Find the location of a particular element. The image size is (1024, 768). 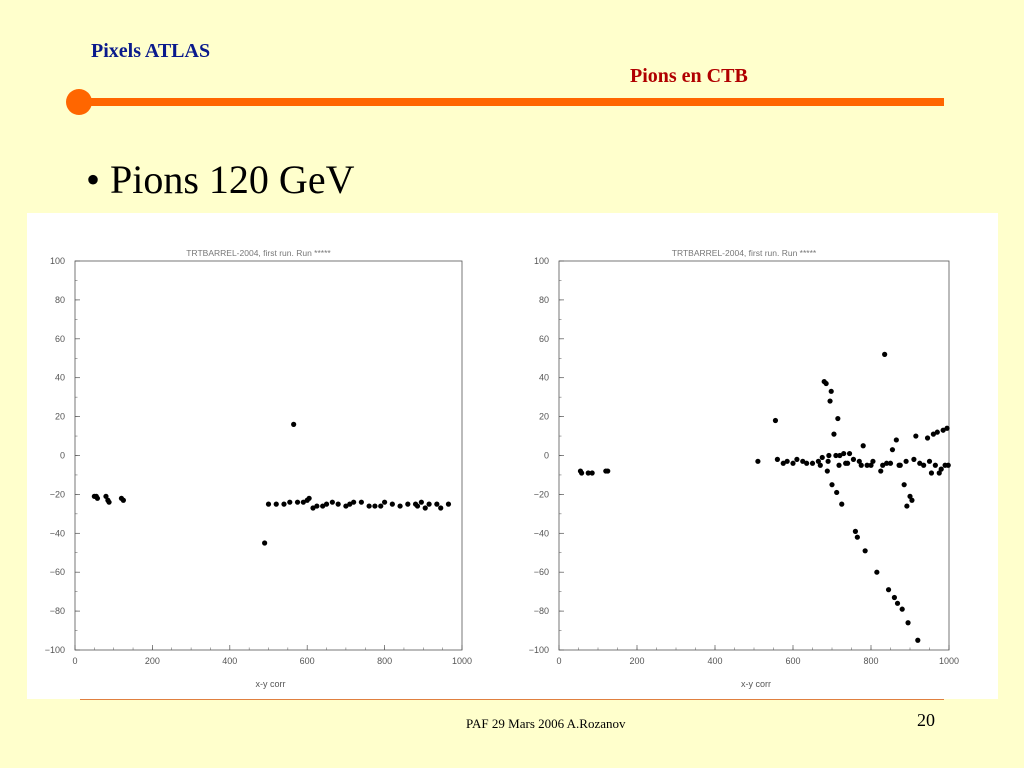

y-tick-label: −60 is located at coordinates (541, 572).